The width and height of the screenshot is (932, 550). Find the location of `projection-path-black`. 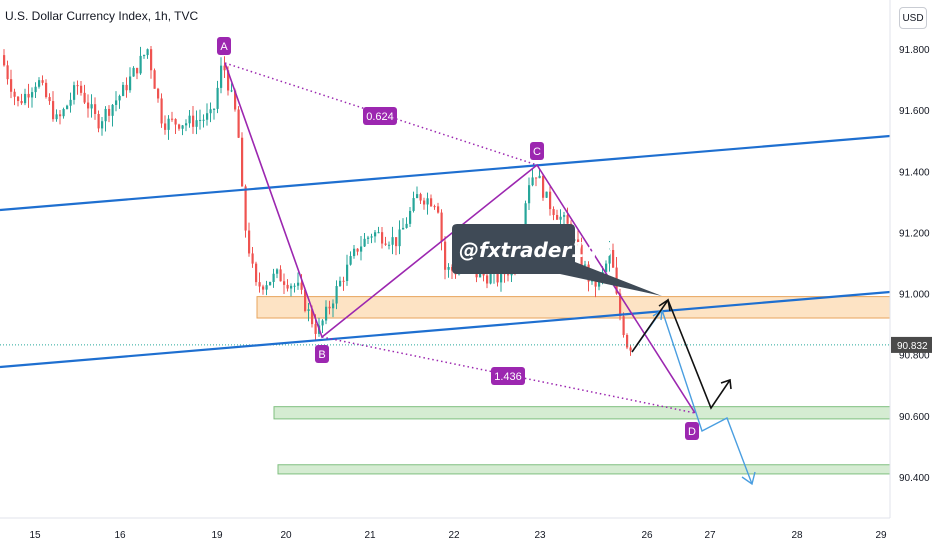

projection-path-black is located at coordinates (681, 354).